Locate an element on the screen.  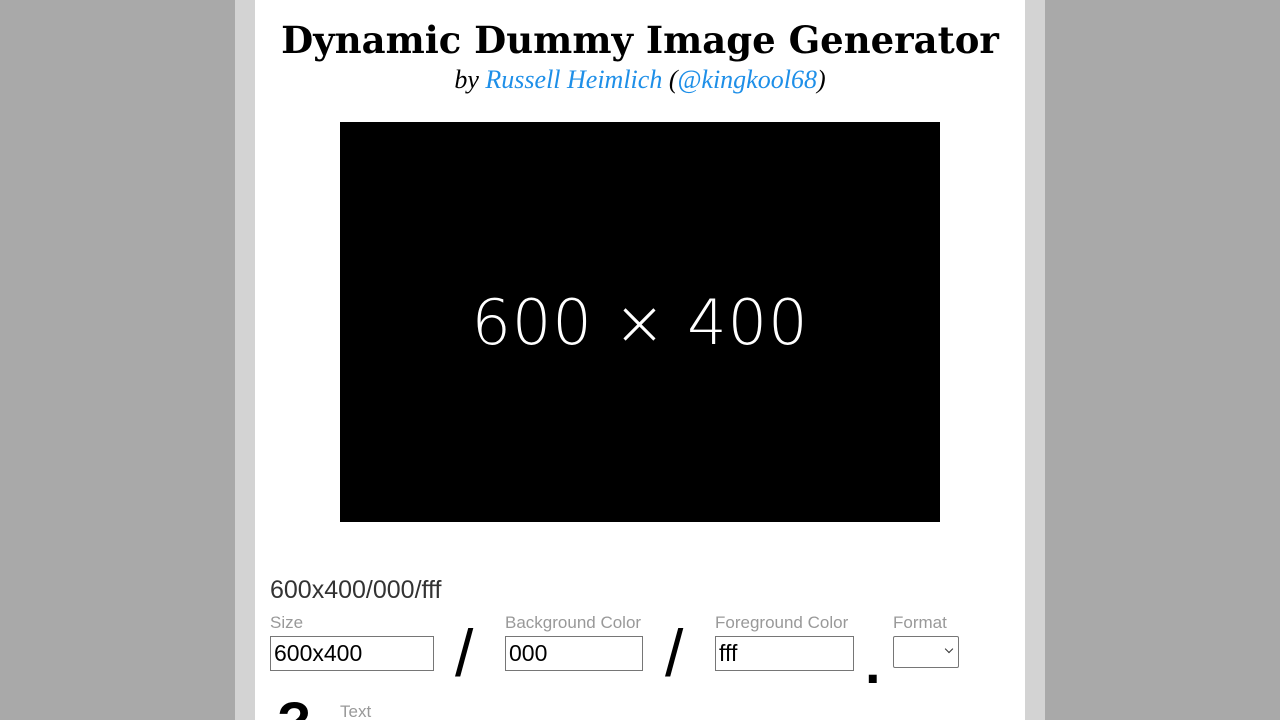
author-handle-link: @kingkool68 is located at coordinates (747, 79).